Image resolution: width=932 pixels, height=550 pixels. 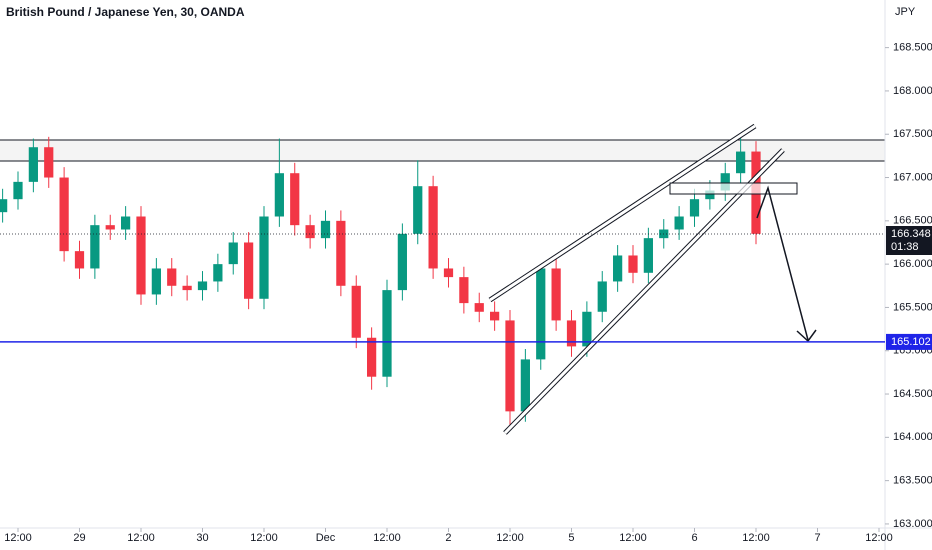 I want to click on support-price-label: 165.102, so click(x=911, y=342).